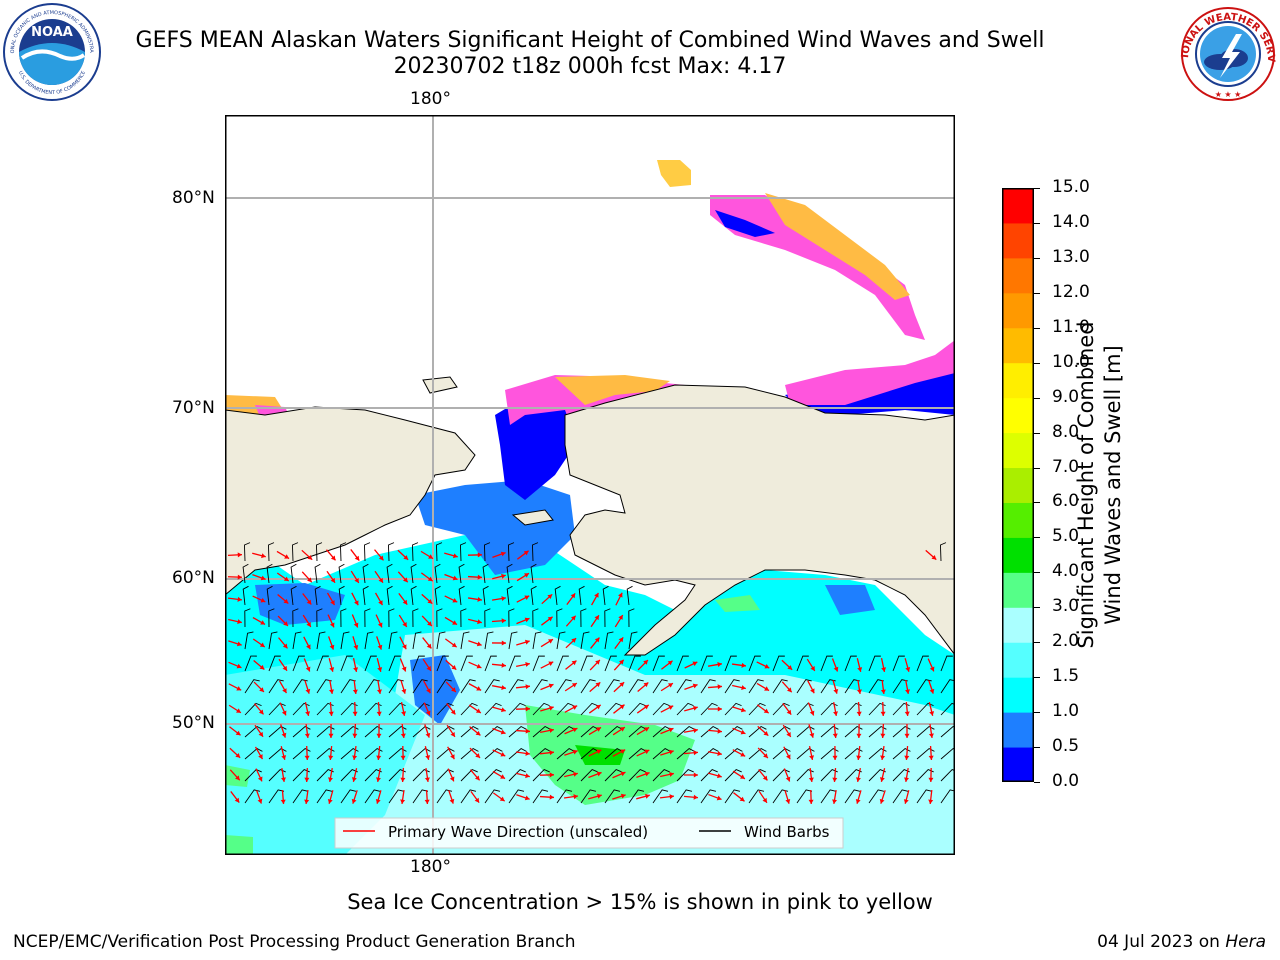 The width and height of the screenshot is (1280, 960). I want to click on colorbar-tick-label: 4.0, so click(1066, 571).